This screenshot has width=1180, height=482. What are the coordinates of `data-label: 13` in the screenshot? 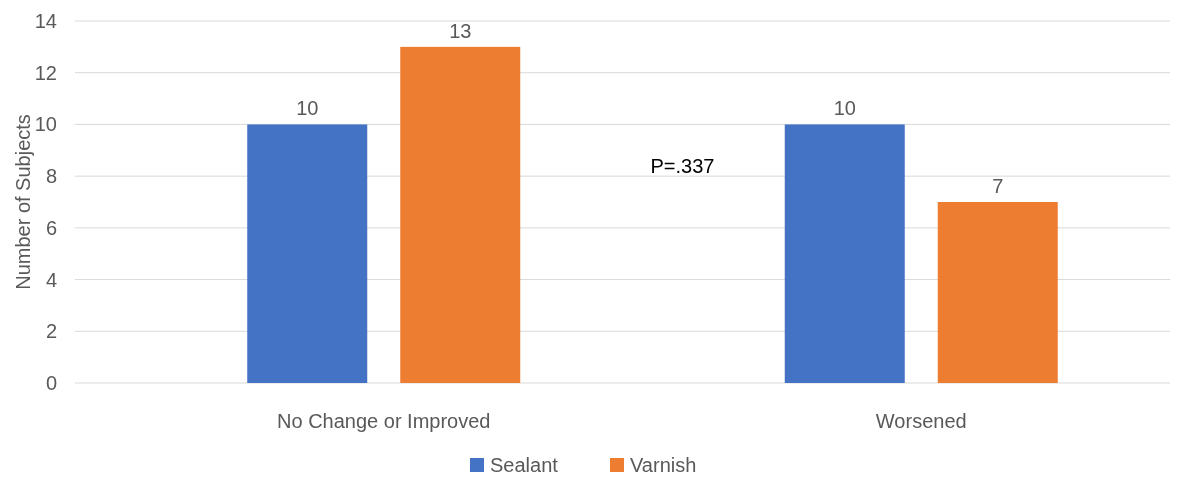 It's located at (460, 30).